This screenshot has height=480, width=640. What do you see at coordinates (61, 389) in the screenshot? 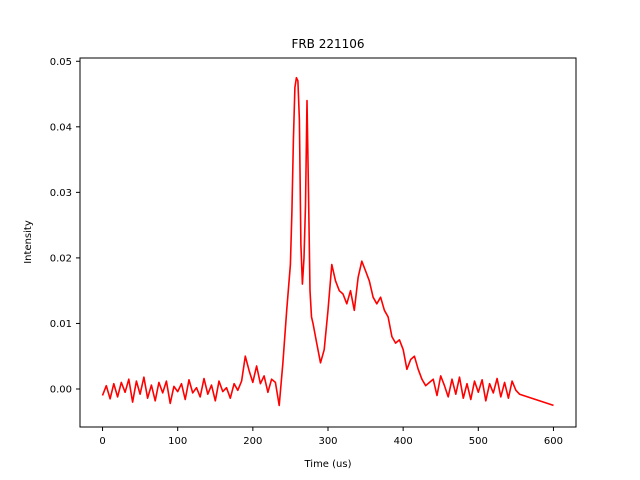
I see `y-tick-label: 0.00` at bounding box center [61, 389].